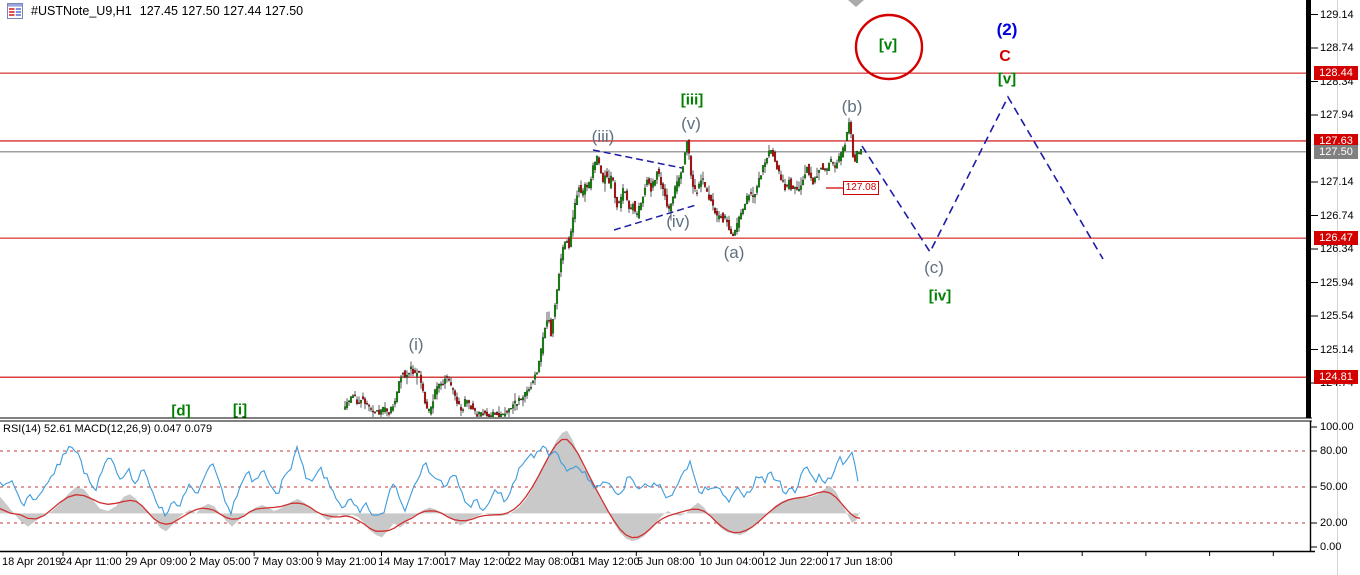  What do you see at coordinates (666, 562) in the screenshot?
I see `time-axis-label: 5 Jun 08:00` at bounding box center [666, 562].